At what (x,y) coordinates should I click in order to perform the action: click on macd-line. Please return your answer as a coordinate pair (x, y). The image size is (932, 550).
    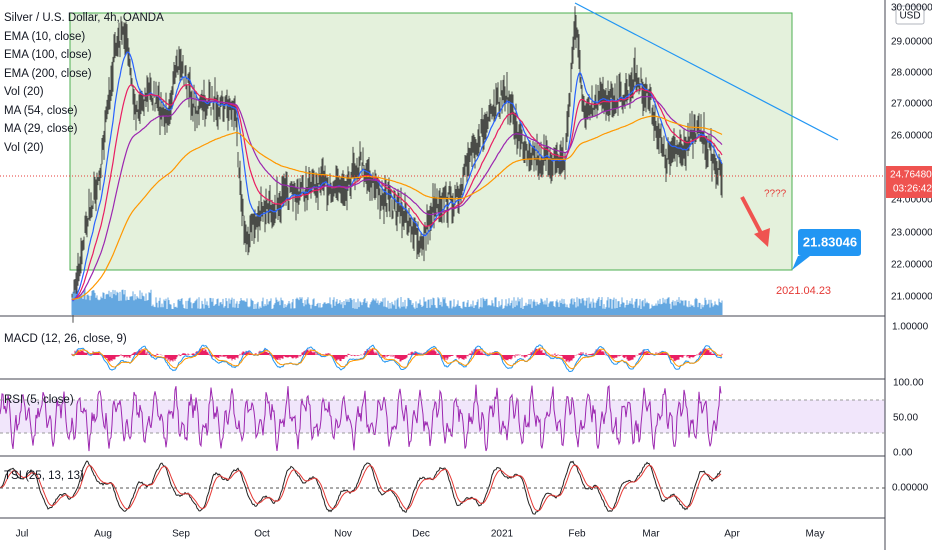
    Looking at the image, I should click on (397, 358).